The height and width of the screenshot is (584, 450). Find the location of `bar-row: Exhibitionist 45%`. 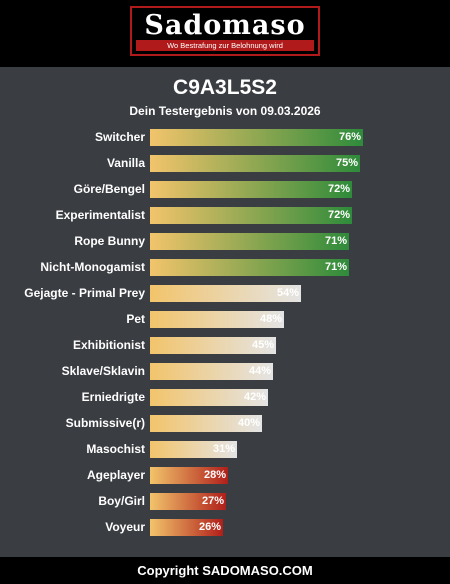

bar-row: Exhibitionist 45% is located at coordinates (225, 345).